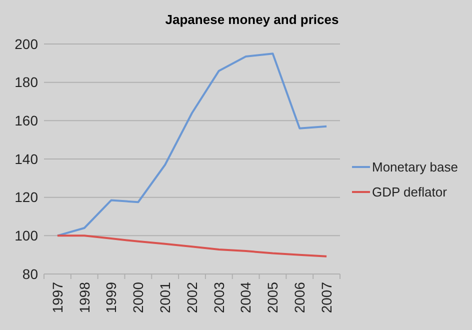  What do you see at coordinates (192, 246) in the screenshot?
I see `line-series` at bounding box center [192, 246].